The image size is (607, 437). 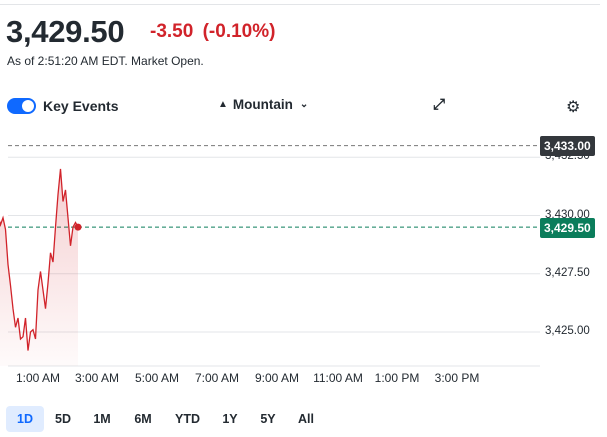 What do you see at coordinates (223, 104) in the screenshot?
I see `mountain-icon: ▲` at bounding box center [223, 104].